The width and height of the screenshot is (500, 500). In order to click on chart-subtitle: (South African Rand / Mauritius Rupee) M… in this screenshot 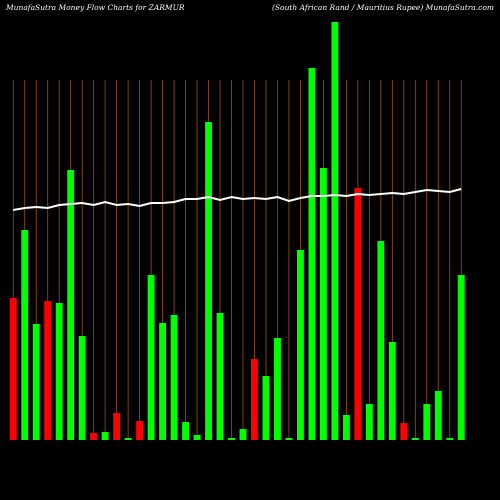, I will do `click(383, 7)`.